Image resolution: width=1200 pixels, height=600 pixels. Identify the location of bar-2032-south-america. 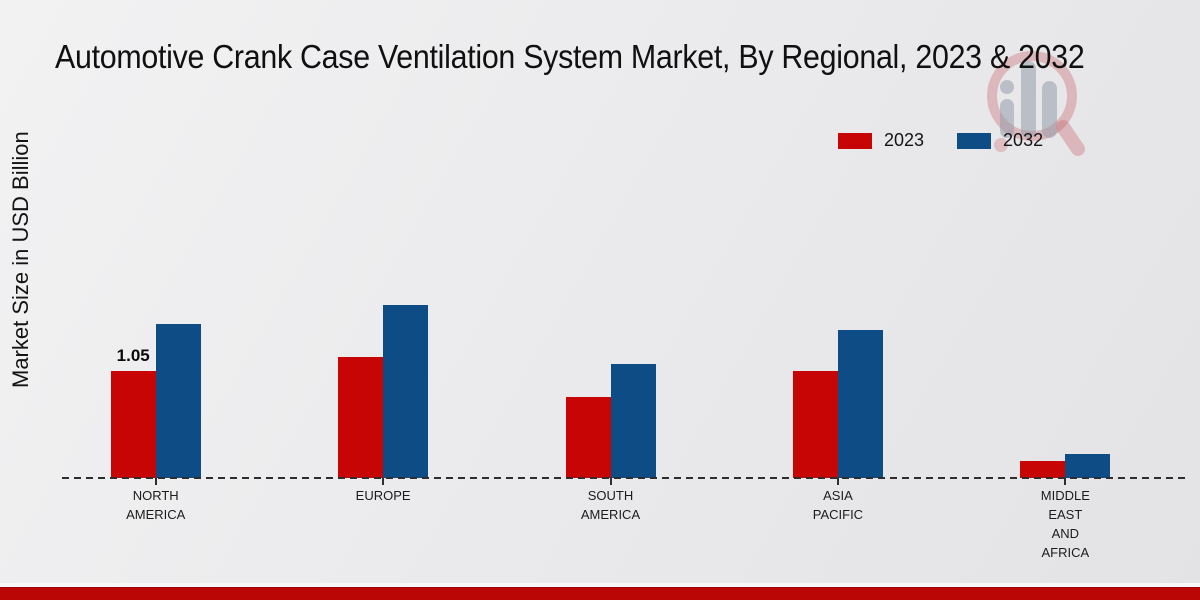
(633, 421).